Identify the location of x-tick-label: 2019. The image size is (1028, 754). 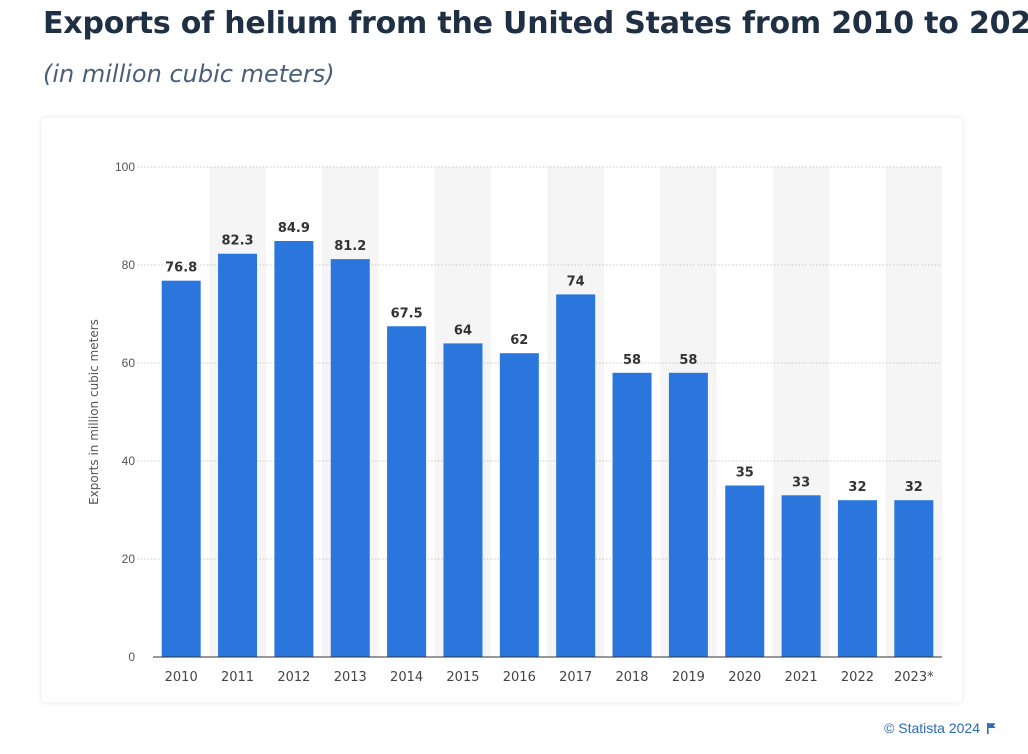
(688, 677).